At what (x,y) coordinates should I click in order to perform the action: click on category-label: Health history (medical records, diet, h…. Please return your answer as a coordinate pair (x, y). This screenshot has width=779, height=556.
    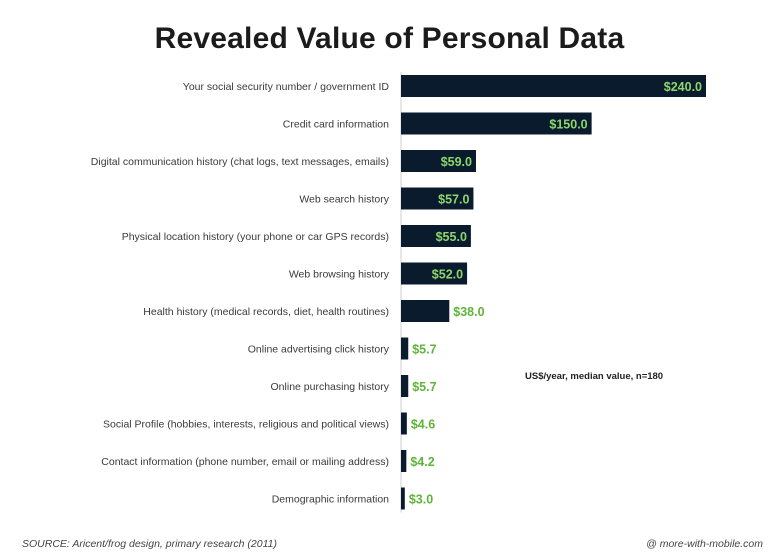
    Looking at the image, I should click on (266, 312).